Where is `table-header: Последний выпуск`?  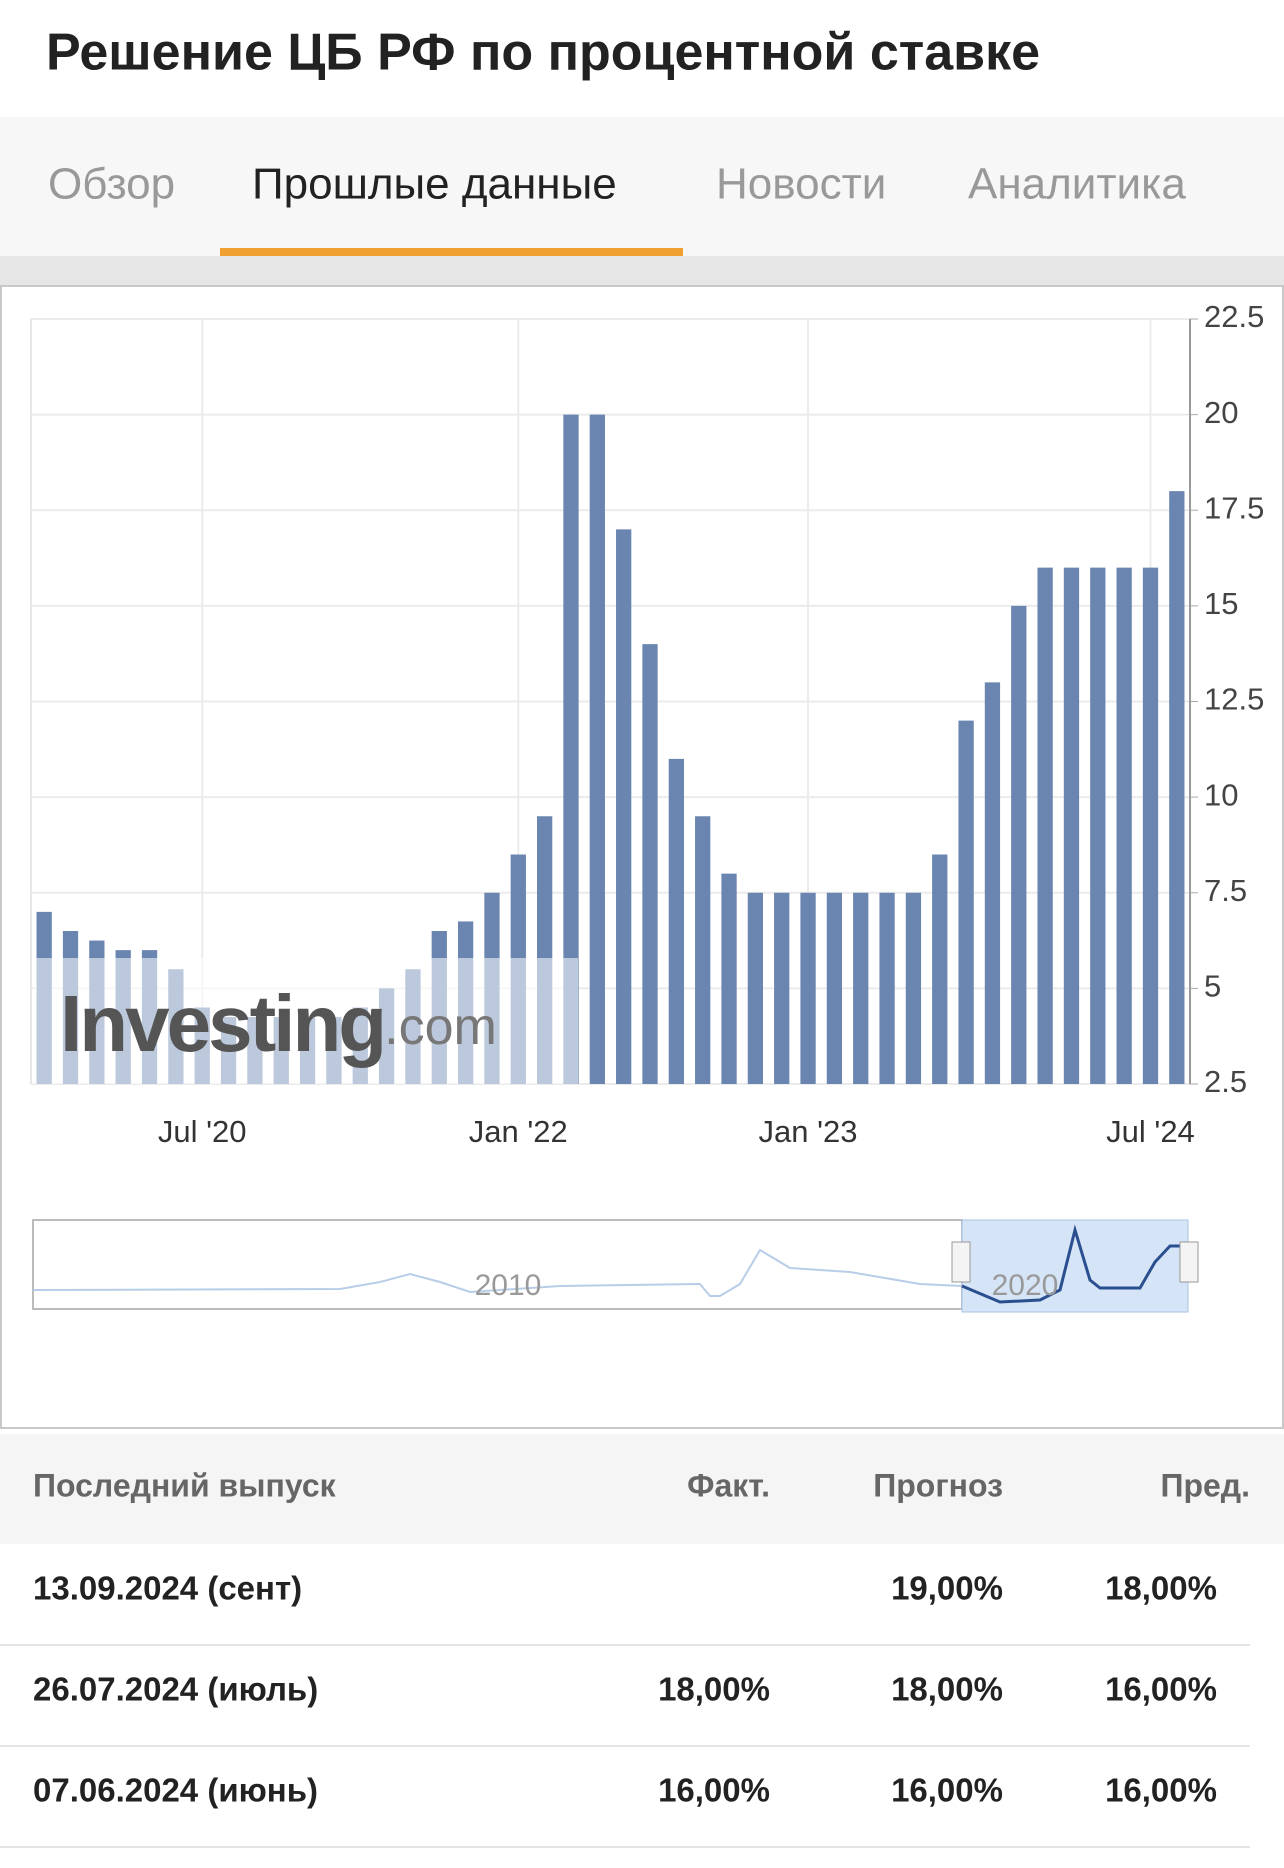 table-header: Последний выпуск is located at coordinates (185, 1485).